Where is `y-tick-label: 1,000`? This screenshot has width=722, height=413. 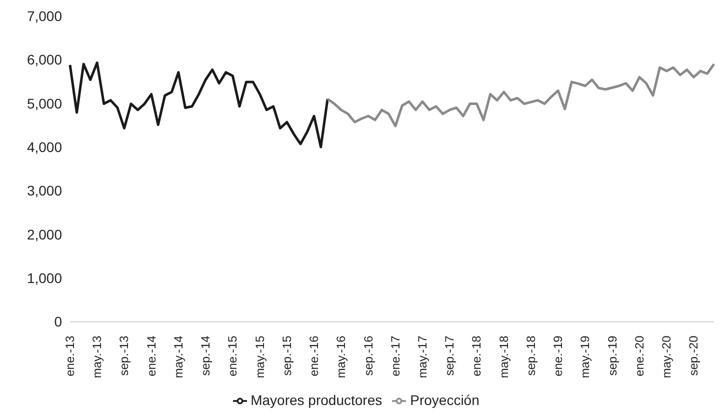 y-tick-label: 1,000 is located at coordinates (44, 278).